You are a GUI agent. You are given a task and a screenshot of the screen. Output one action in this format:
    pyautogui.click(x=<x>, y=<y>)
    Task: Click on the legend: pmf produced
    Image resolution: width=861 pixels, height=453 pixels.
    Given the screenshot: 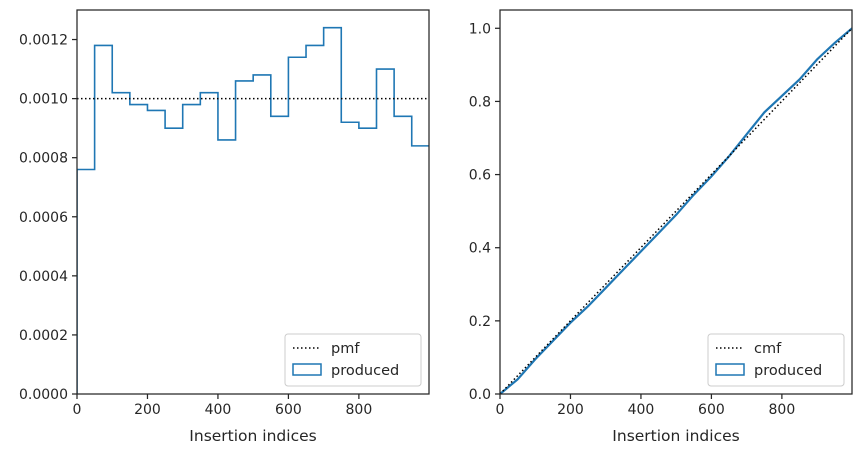 What is the action you would take?
    pyautogui.click(x=353, y=360)
    